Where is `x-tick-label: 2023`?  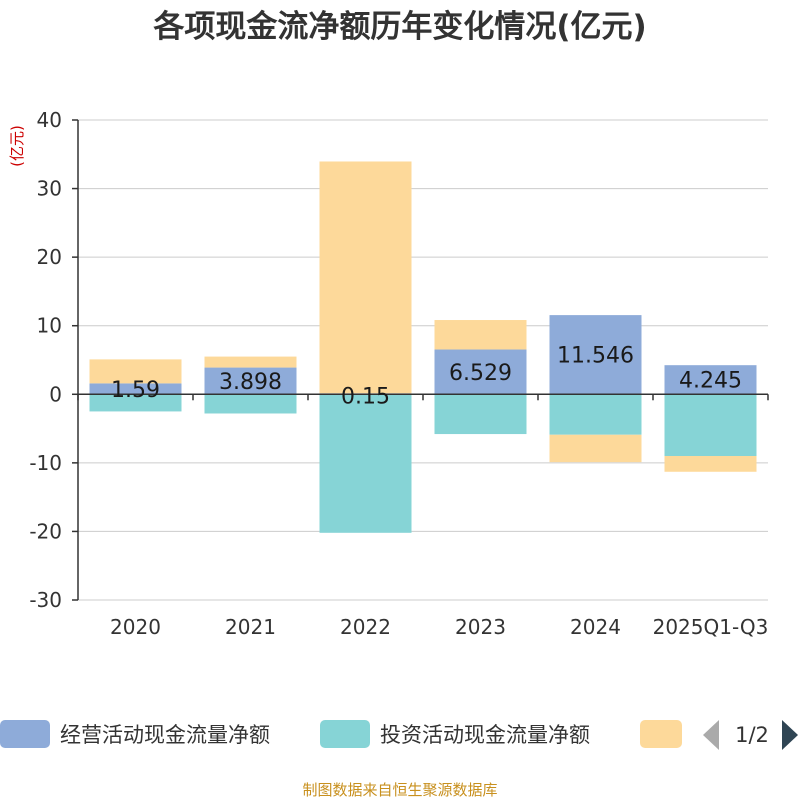
x-tick-label: 2023 is located at coordinates (480, 627).